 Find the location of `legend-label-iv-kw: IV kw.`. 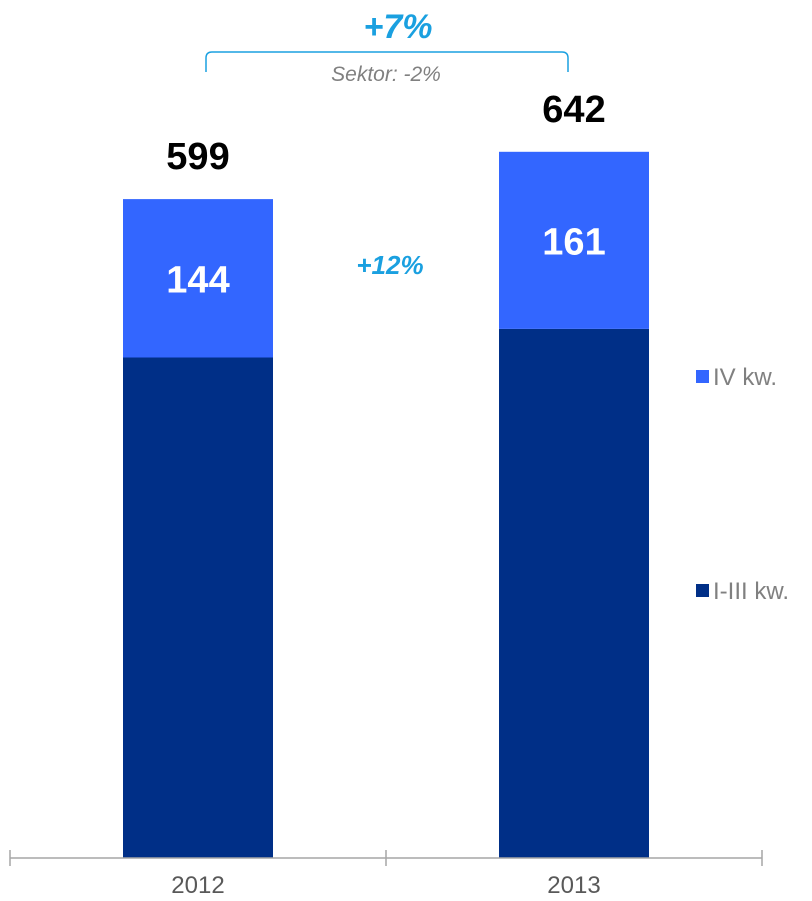

legend-label-iv-kw: IV kw. is located at coordinates (745, 377).